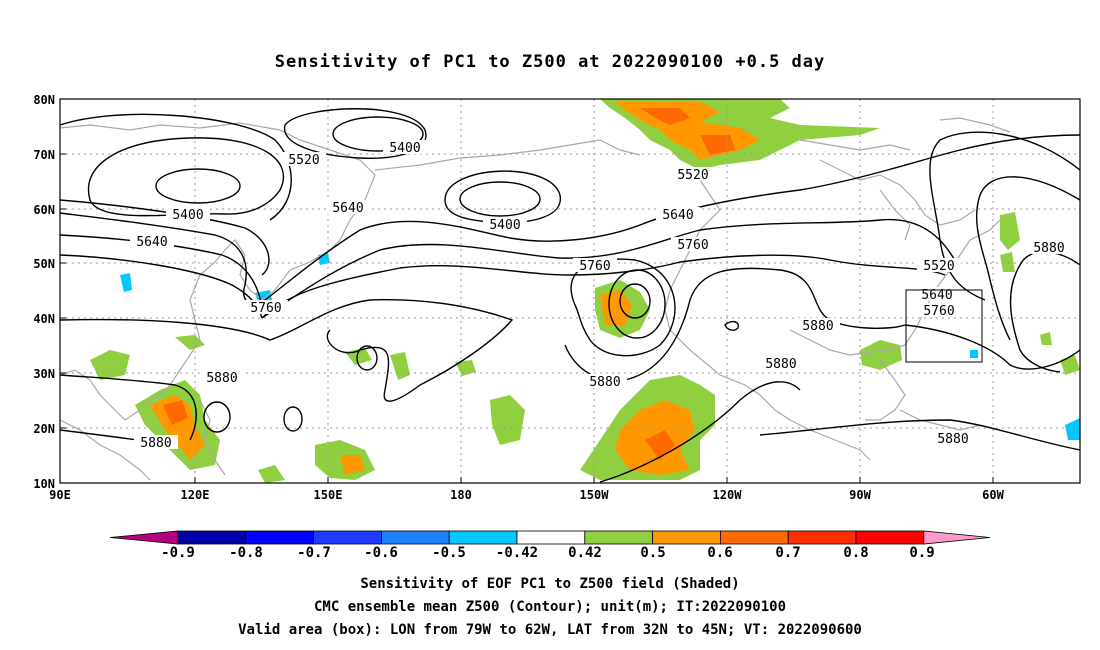  I want to click on colorbar-label-0-9: 0.9, so click(921, 553).